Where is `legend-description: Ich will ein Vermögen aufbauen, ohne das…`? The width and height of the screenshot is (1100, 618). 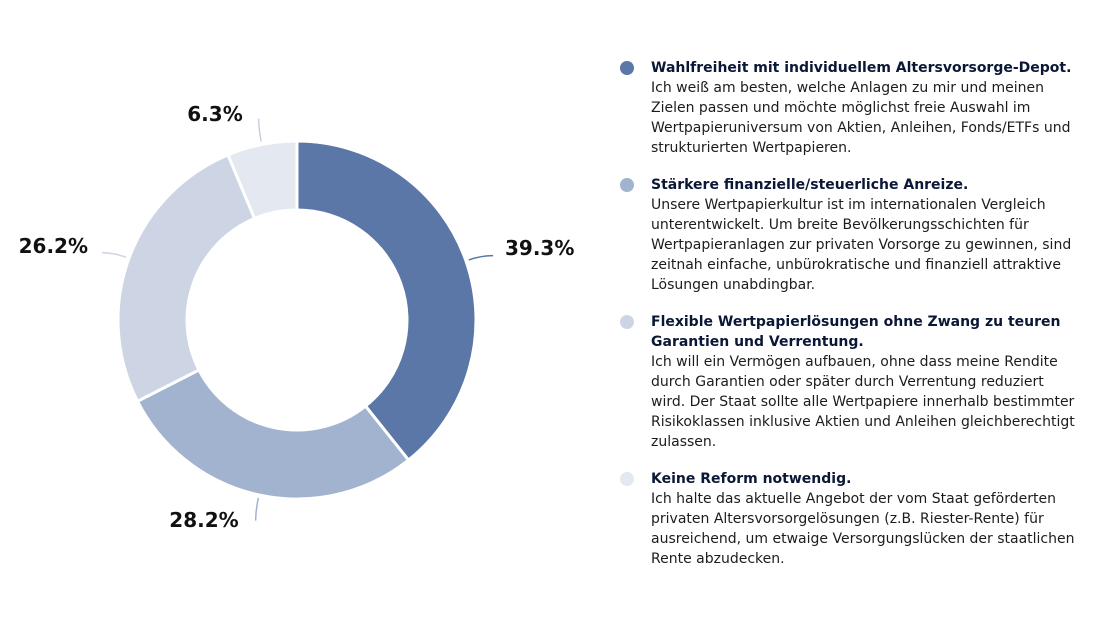 legend-description: Ich will ein Vermögen aufbauen, ohne das… is located at coordinates (863, 402).